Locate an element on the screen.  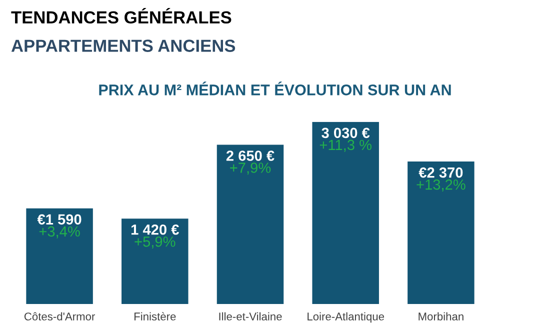
annotation: +5,9% is located at coordinates (155, 242).